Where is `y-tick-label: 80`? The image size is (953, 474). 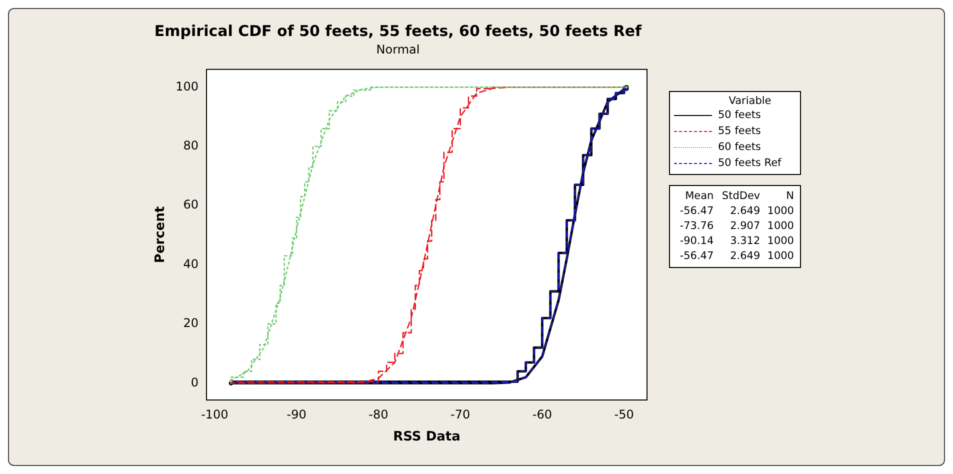
y-tick-label: 80 is located at coordinates (191, 145).